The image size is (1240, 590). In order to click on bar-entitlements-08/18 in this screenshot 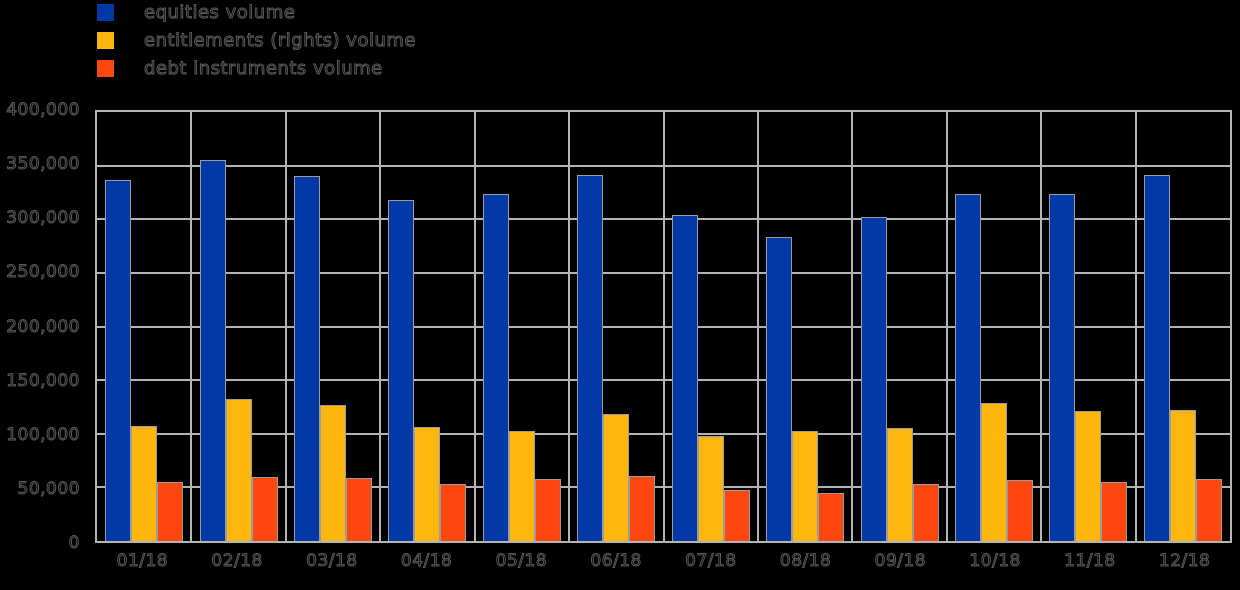, I will do `click(805, 485)`.